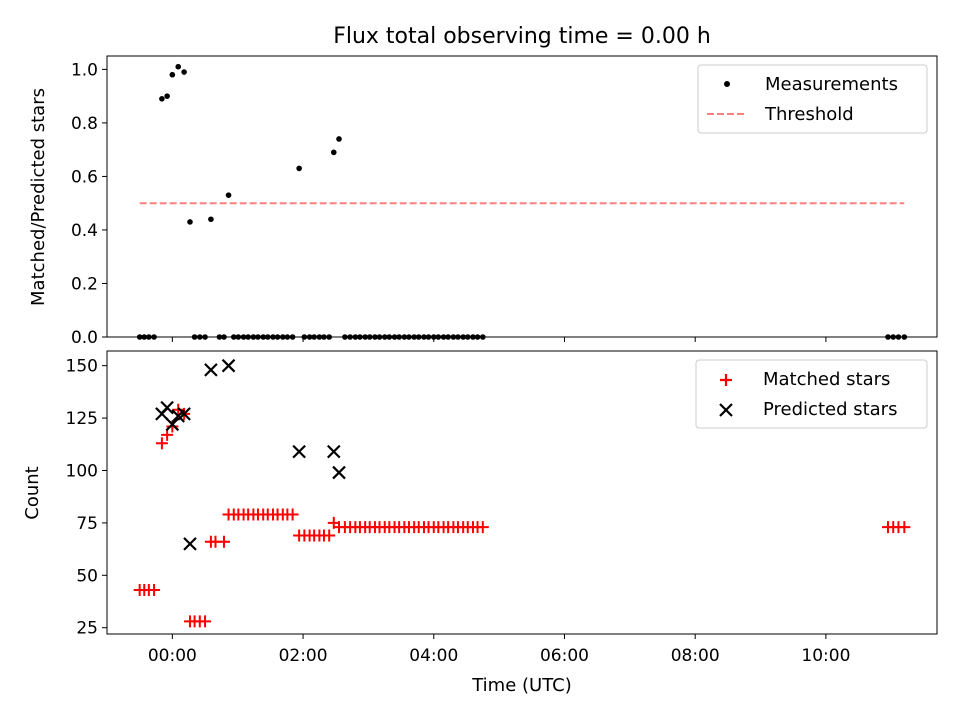 The image size is (960, 720). What do you see at coordinates (87, 629) in the screenshot?
I see `y-tick-label: 25` at bounding box center [87, 629].